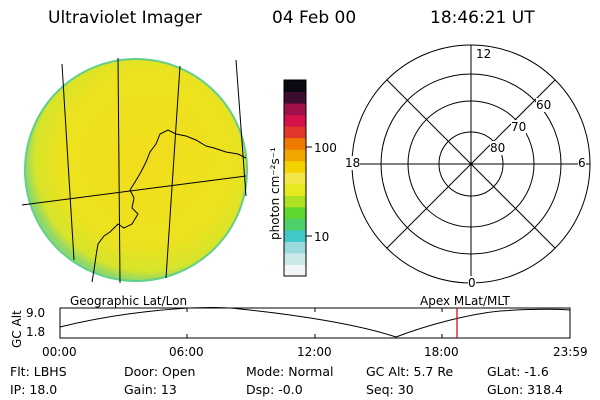 This screenshot has height=400, width=600. I want to click on status-gain: Gain: 13, so click(150, 389).